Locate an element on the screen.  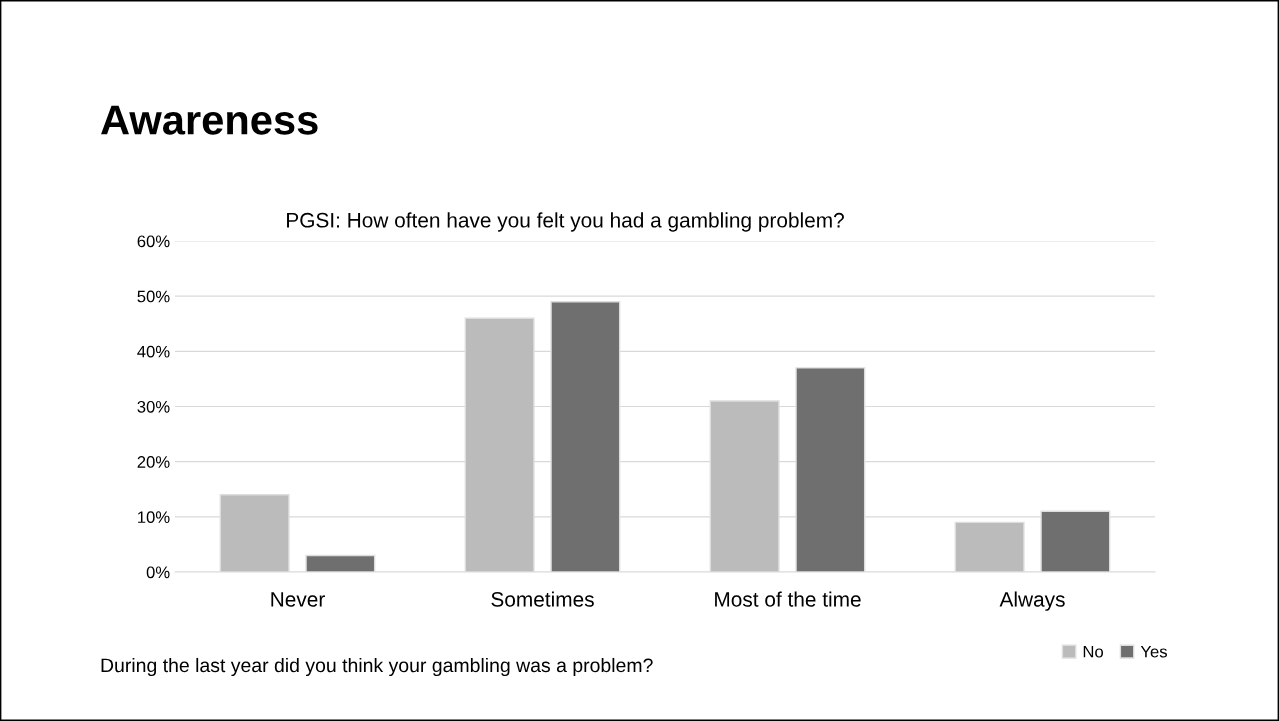
y-tick-label: 50% is located at coordinates (153, 296).